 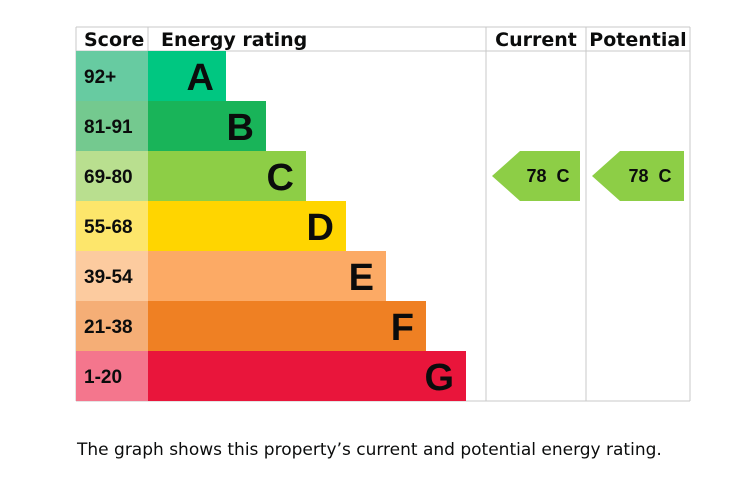 What do you see at coordinates (114, 40) in the screenshot?
I see `header-score: Score` at bounding box center [114, 40].